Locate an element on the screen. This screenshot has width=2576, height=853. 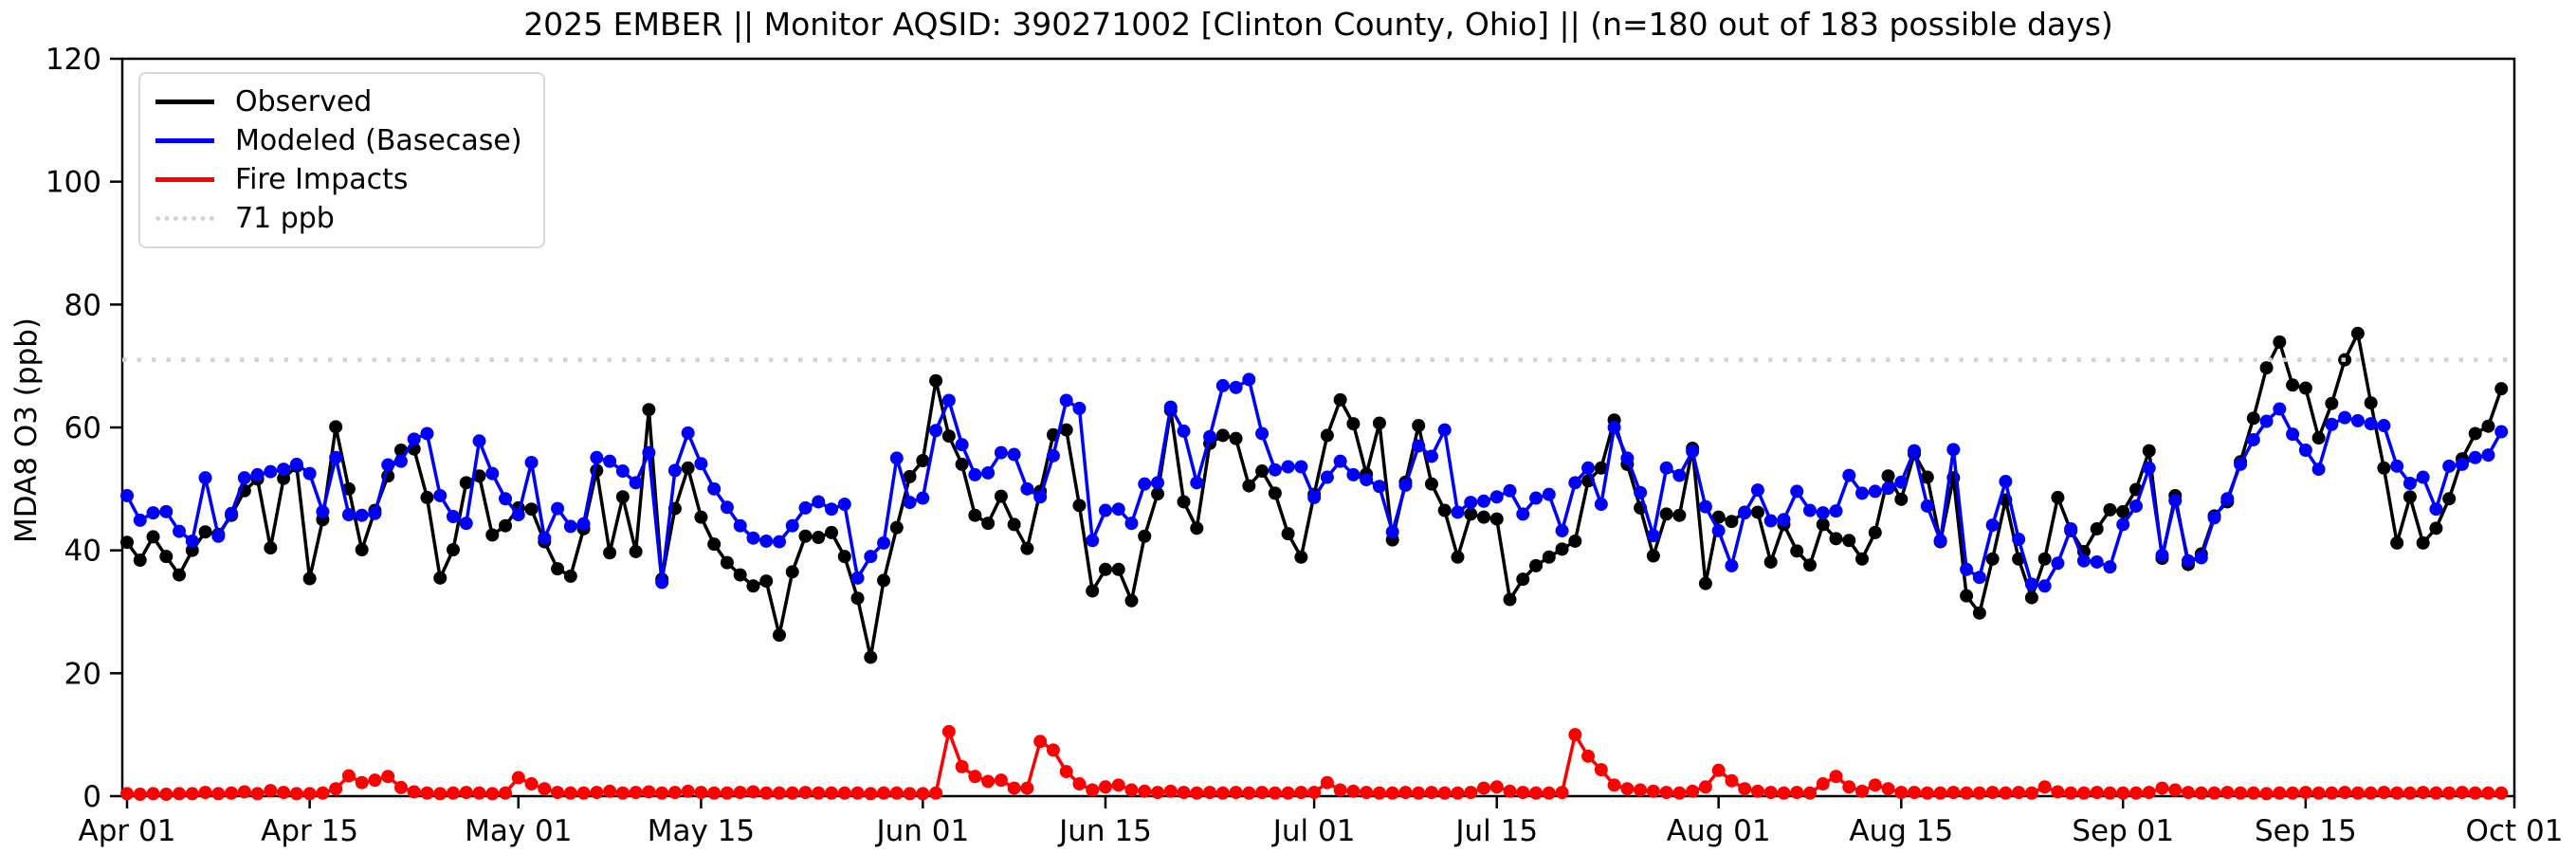
legend-item: Fire Impacts is located at coordinates (338, 179).